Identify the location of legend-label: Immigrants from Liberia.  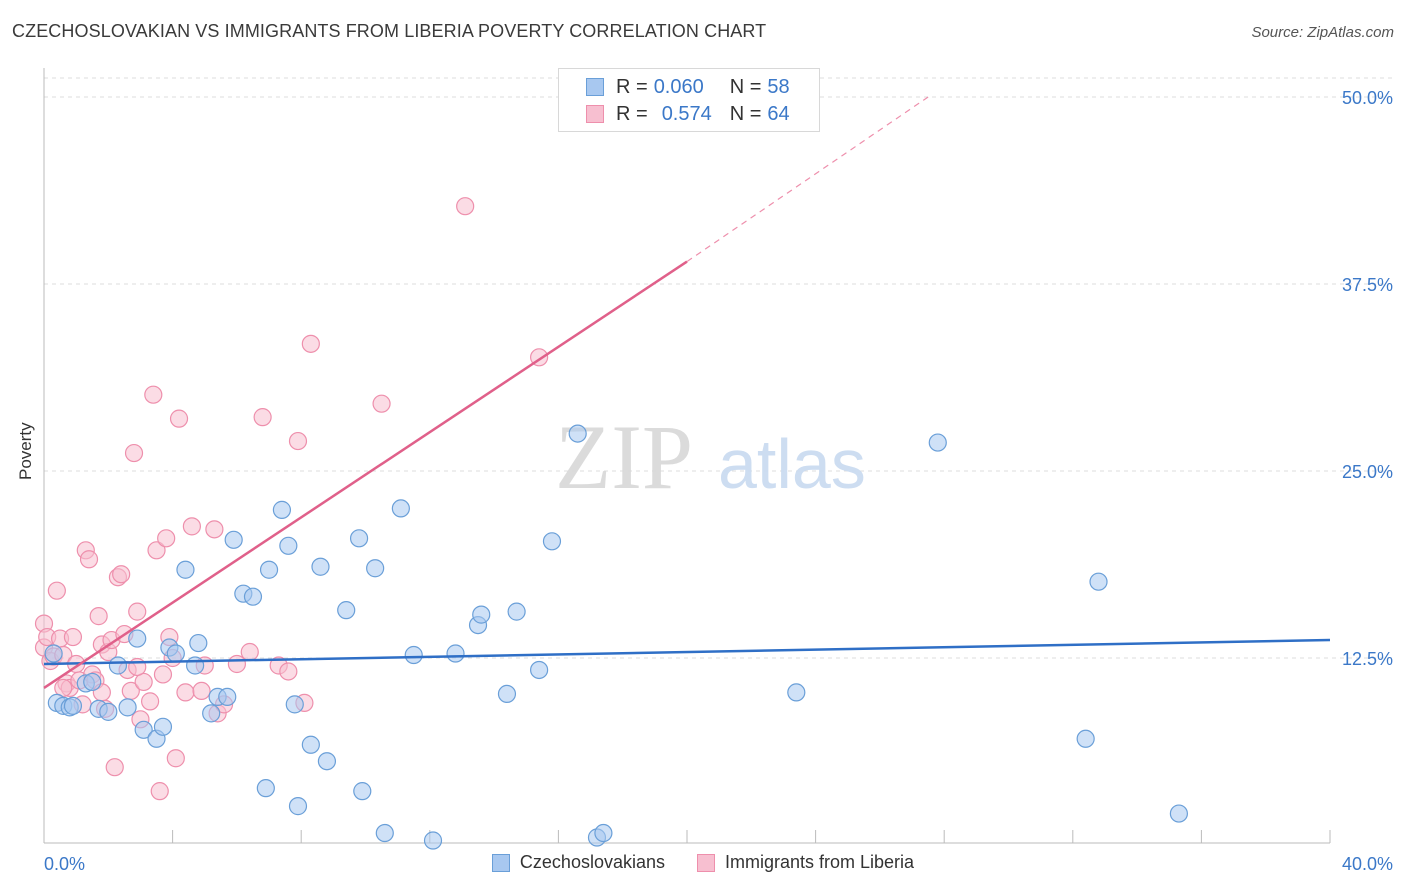
(820, 862).